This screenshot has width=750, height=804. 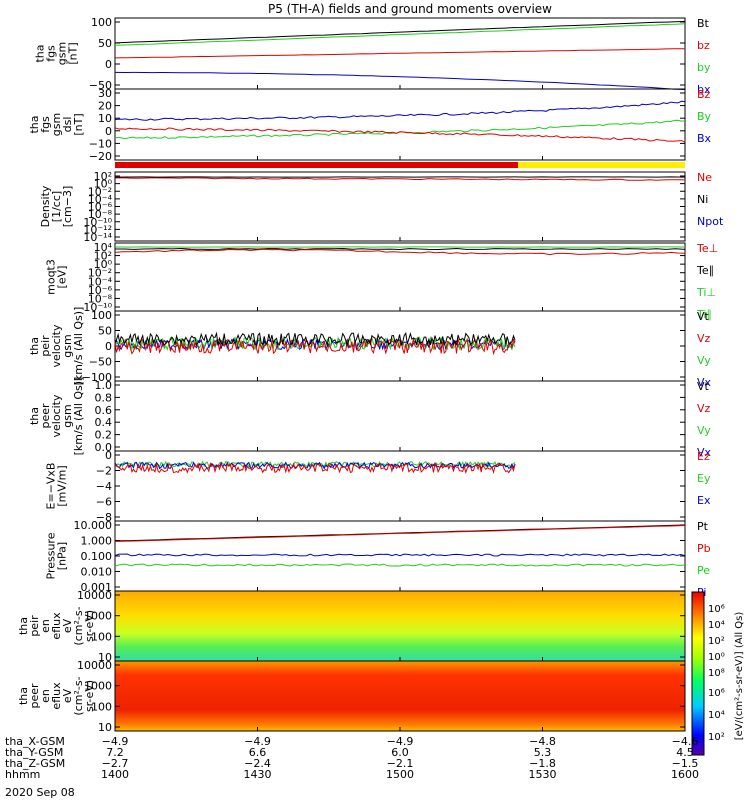 What do you see at coordinates (710, 221) in the screenshot?
I see `legend-Npot: Npot` at bounding box center [710, 221].